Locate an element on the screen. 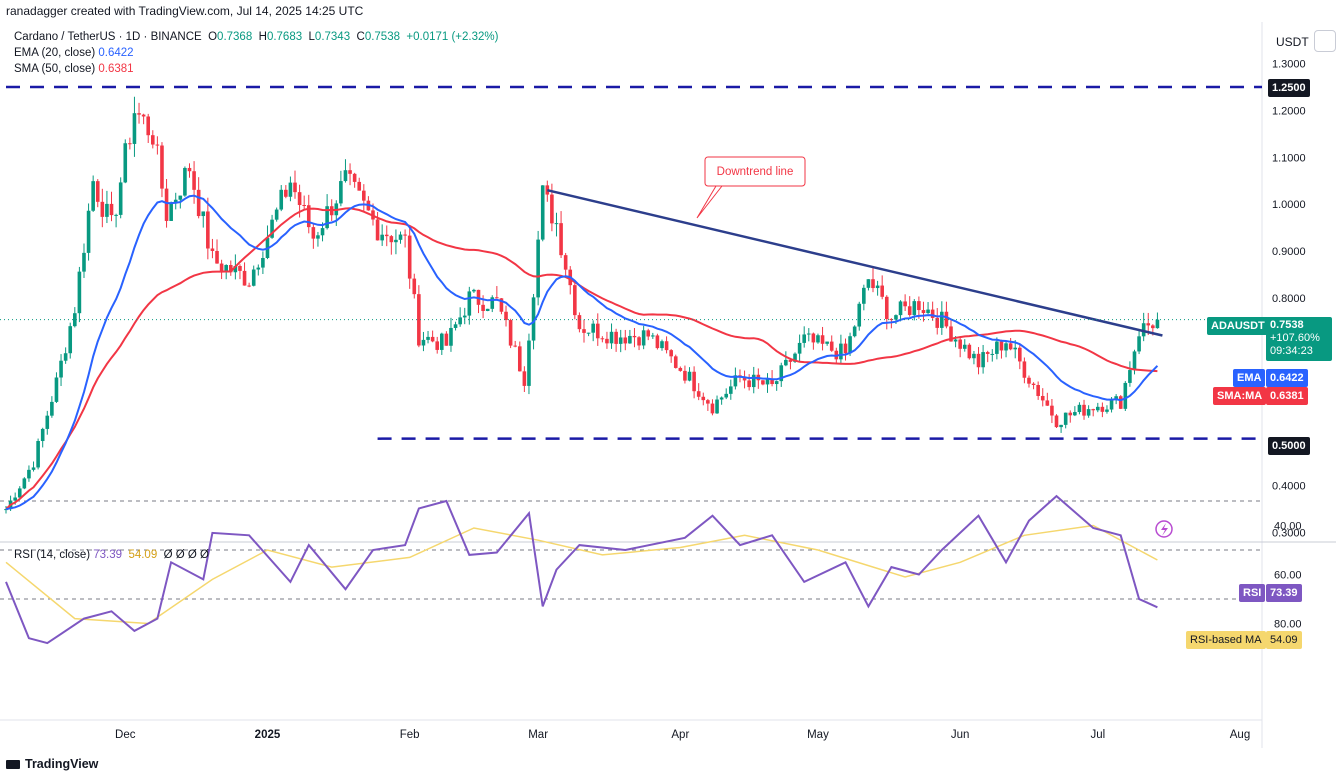 This screenshot has height=779, width=1336. tradingview-logo-icon is located at coordinates (13, 765).